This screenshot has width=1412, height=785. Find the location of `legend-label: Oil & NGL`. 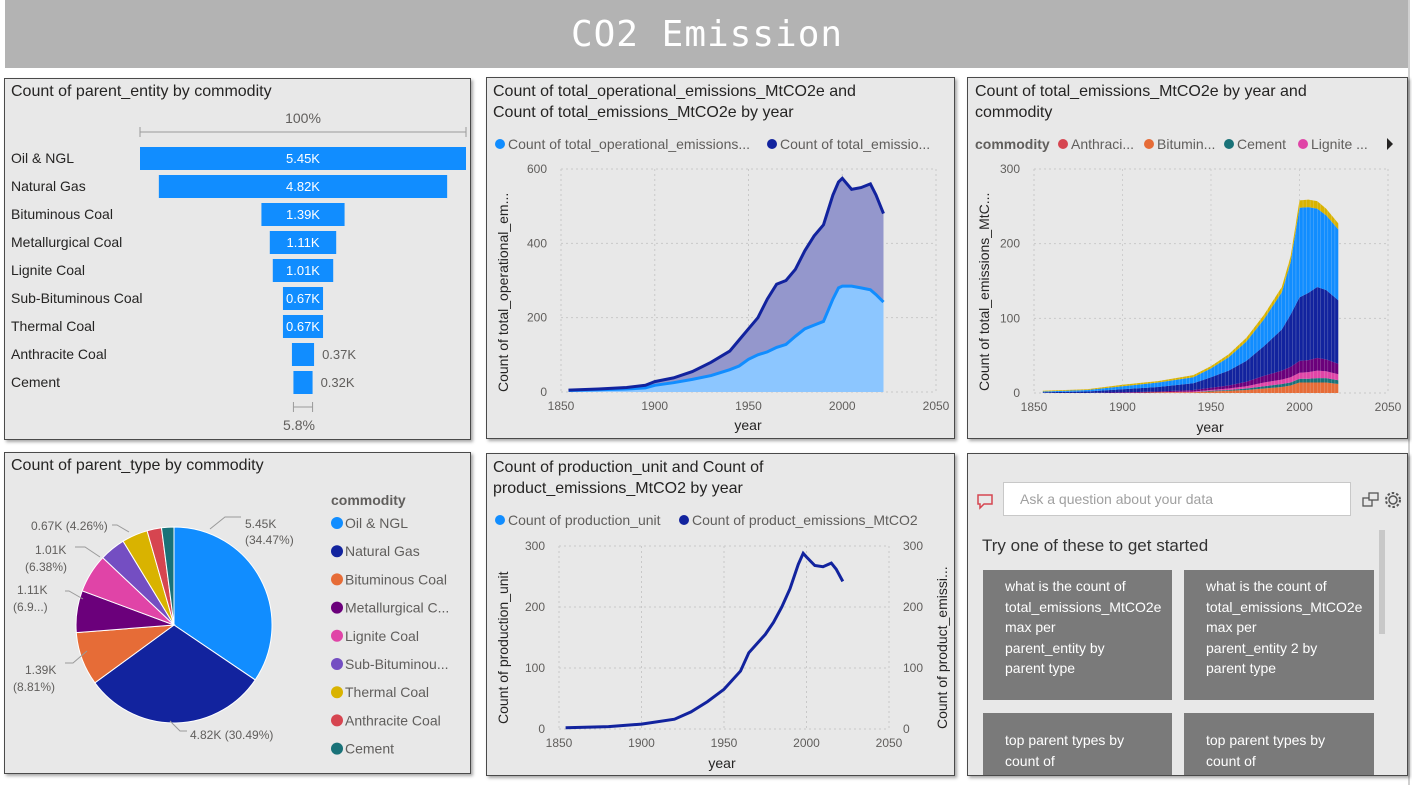

legend-label: Oil & NGL is located at coordinates (376, 523).